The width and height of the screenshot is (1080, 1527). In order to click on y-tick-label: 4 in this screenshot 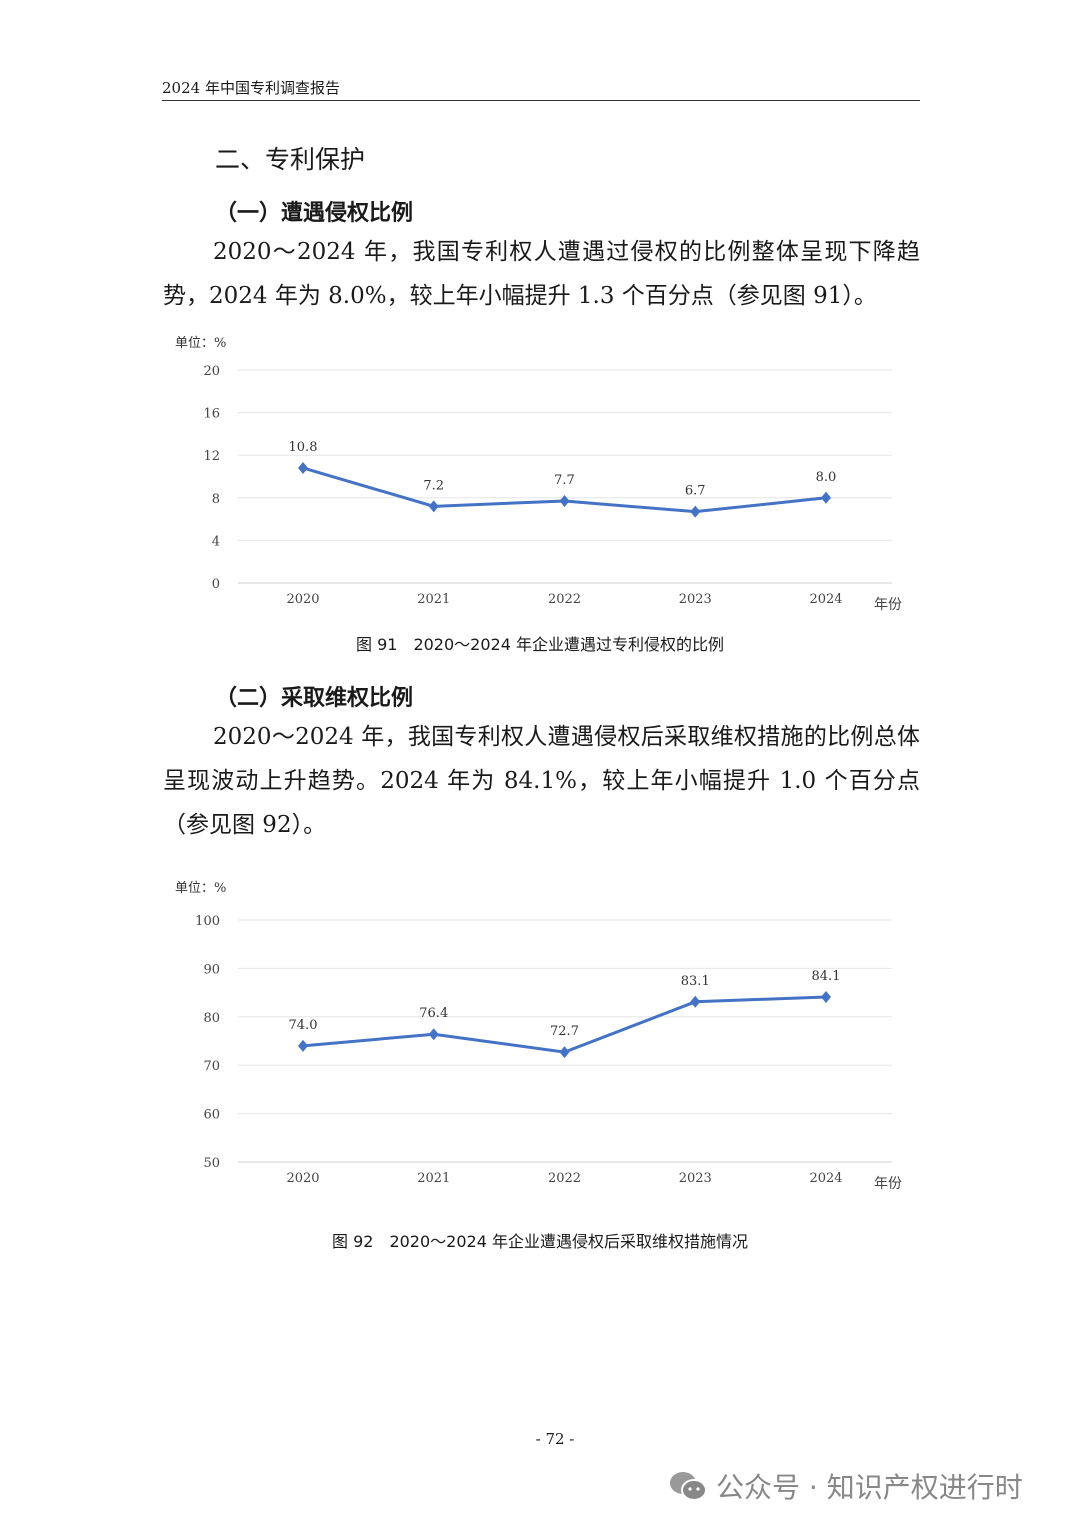, I will do `click(216, 541)`.